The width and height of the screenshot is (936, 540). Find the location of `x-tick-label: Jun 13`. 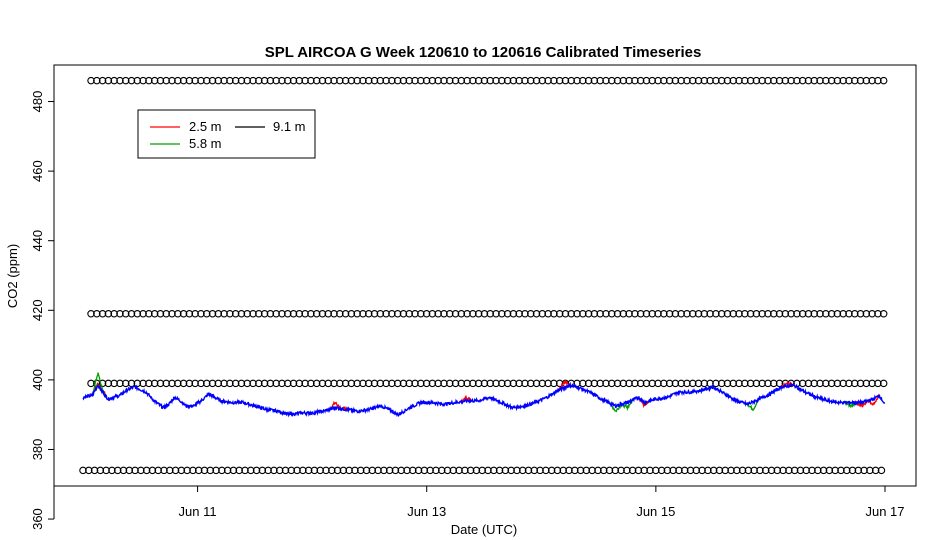

x-tick-label: Jun 13 is located at coordinates (426, 511).